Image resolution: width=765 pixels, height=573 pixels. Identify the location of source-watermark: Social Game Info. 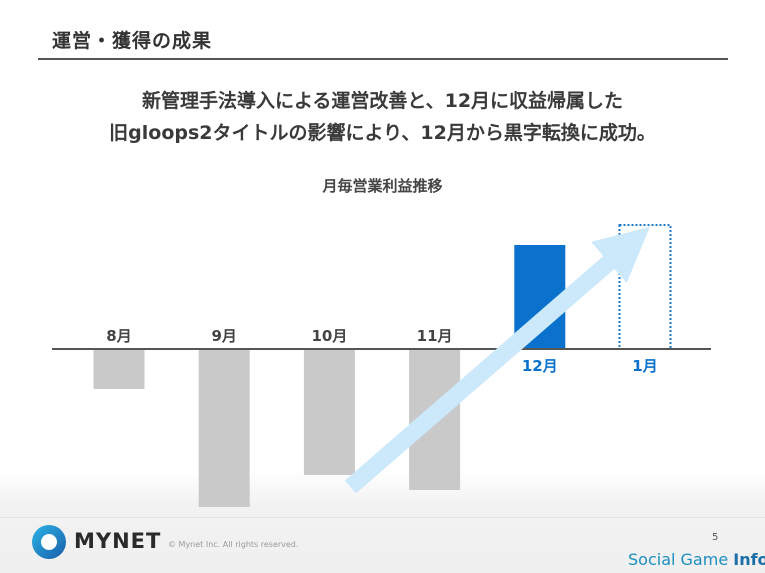
(696, 559).